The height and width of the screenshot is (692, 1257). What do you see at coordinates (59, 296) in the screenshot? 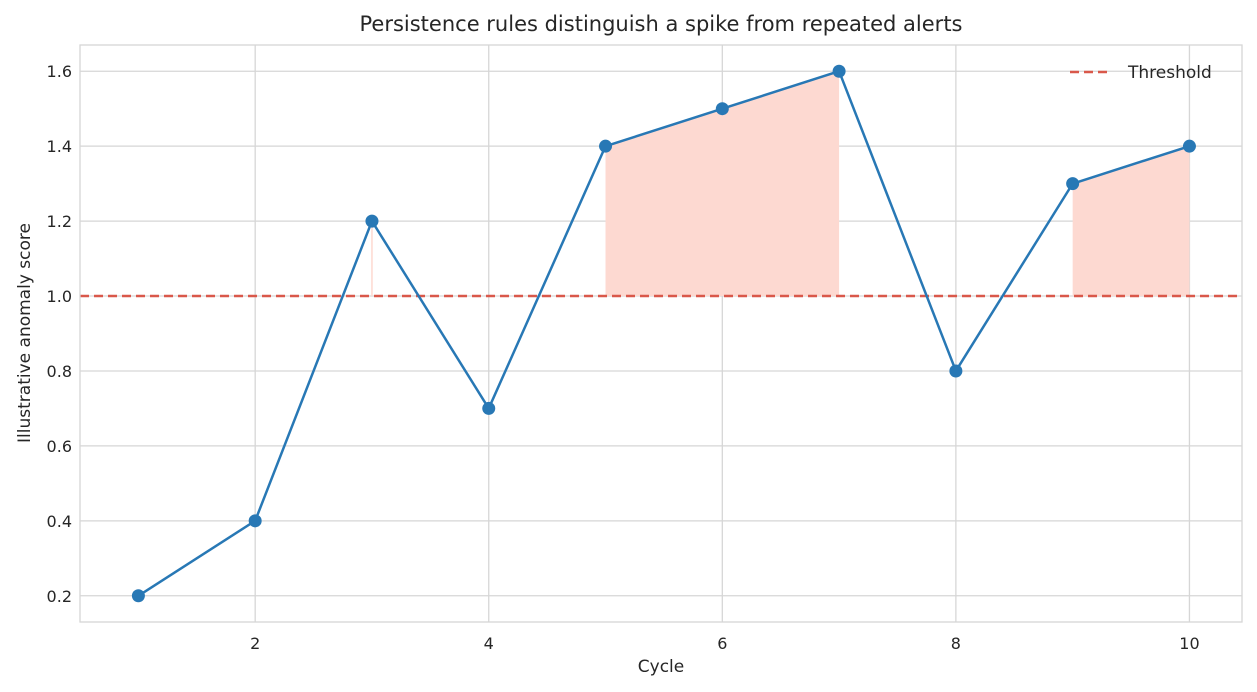
I see `y-tick-label: 1.0` at bounding box center [59, 296].